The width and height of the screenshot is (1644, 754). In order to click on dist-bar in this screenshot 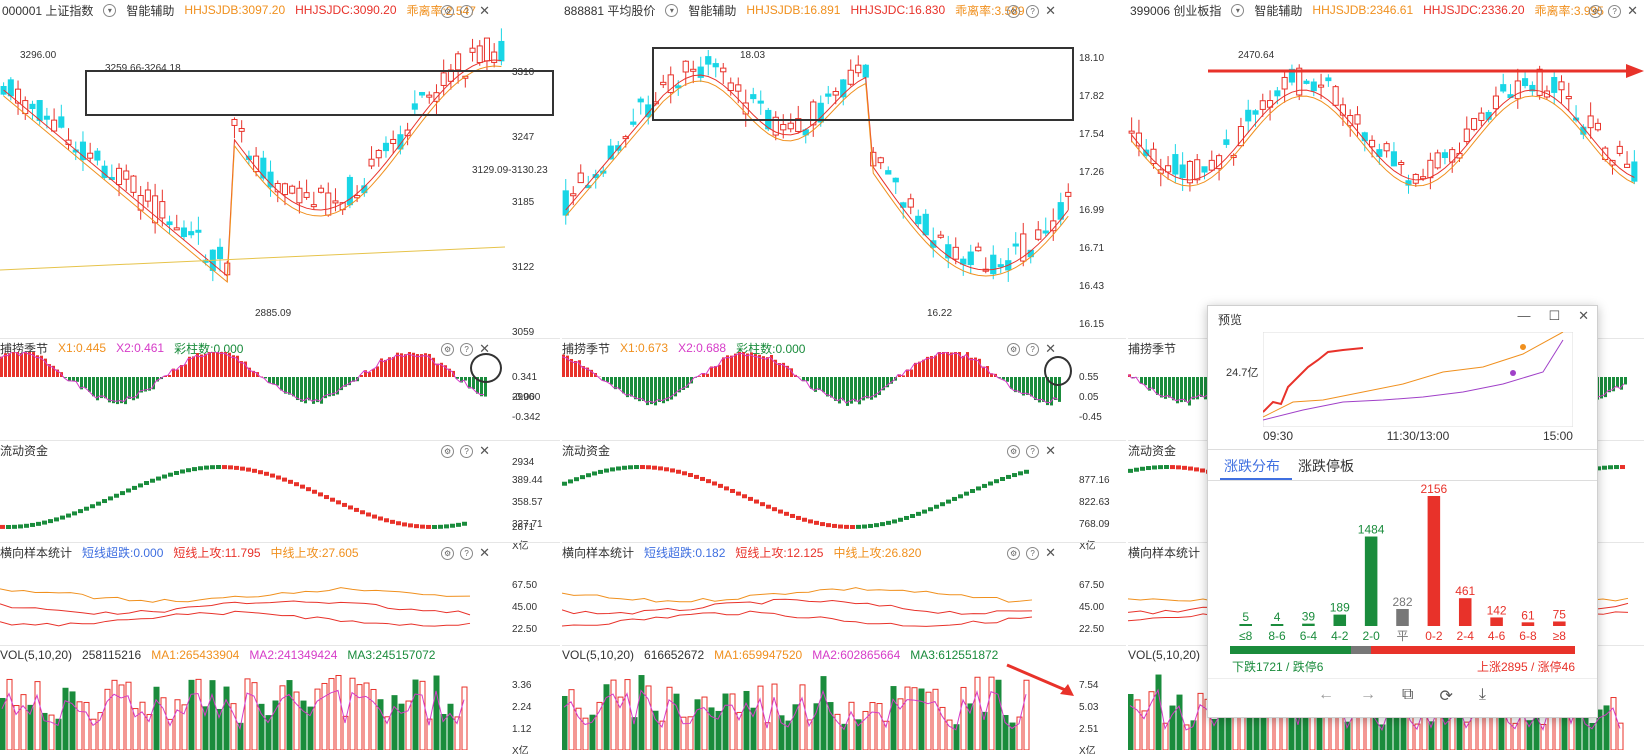, I will do `click(1371, 581)`.